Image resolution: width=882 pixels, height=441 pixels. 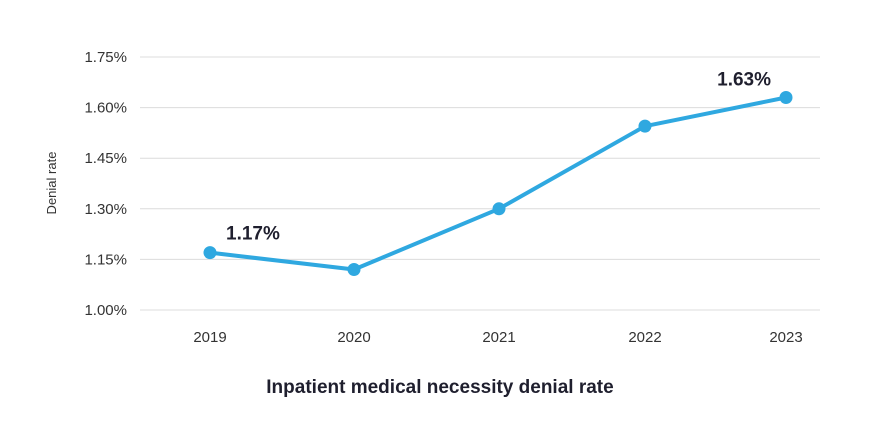 I want to click on y-axis-ticks: 1.00% 1.15% 1.30% 1.45% 1.60% 1.75%, so click(x=105, y=184).